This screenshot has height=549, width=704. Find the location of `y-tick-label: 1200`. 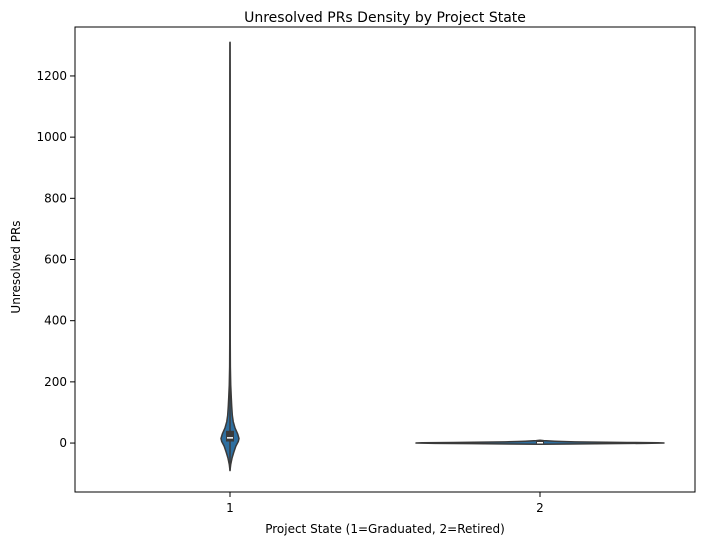

y-tick-label: 1200 is located at coordinates (51, 76).